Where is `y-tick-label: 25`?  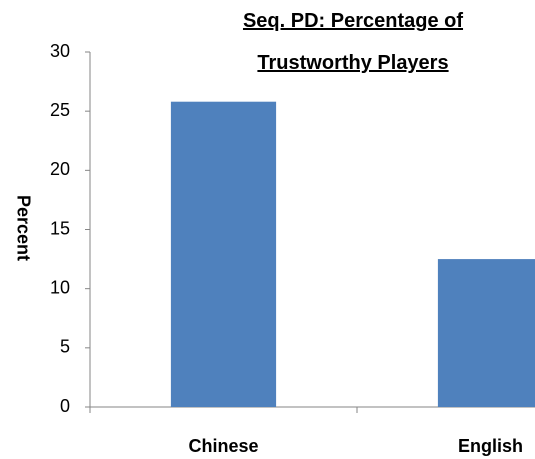
y-tick-label: 25 is located at coordinates (60, 110).